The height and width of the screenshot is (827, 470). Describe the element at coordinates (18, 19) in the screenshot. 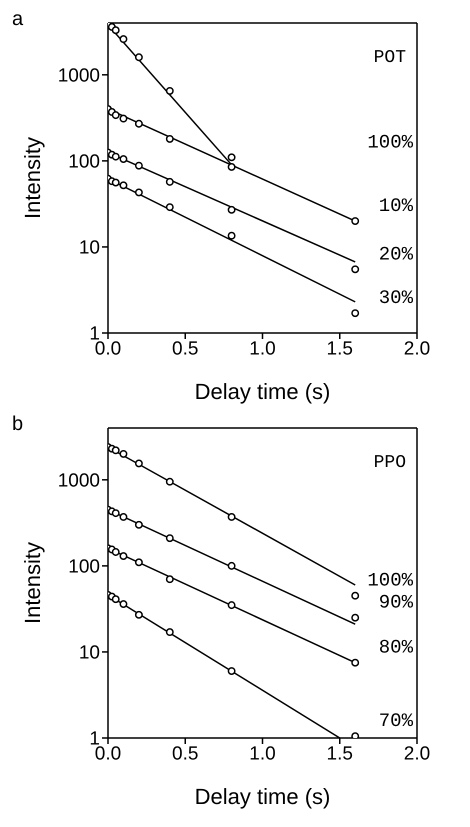

I see `chart-title: a` at that location.